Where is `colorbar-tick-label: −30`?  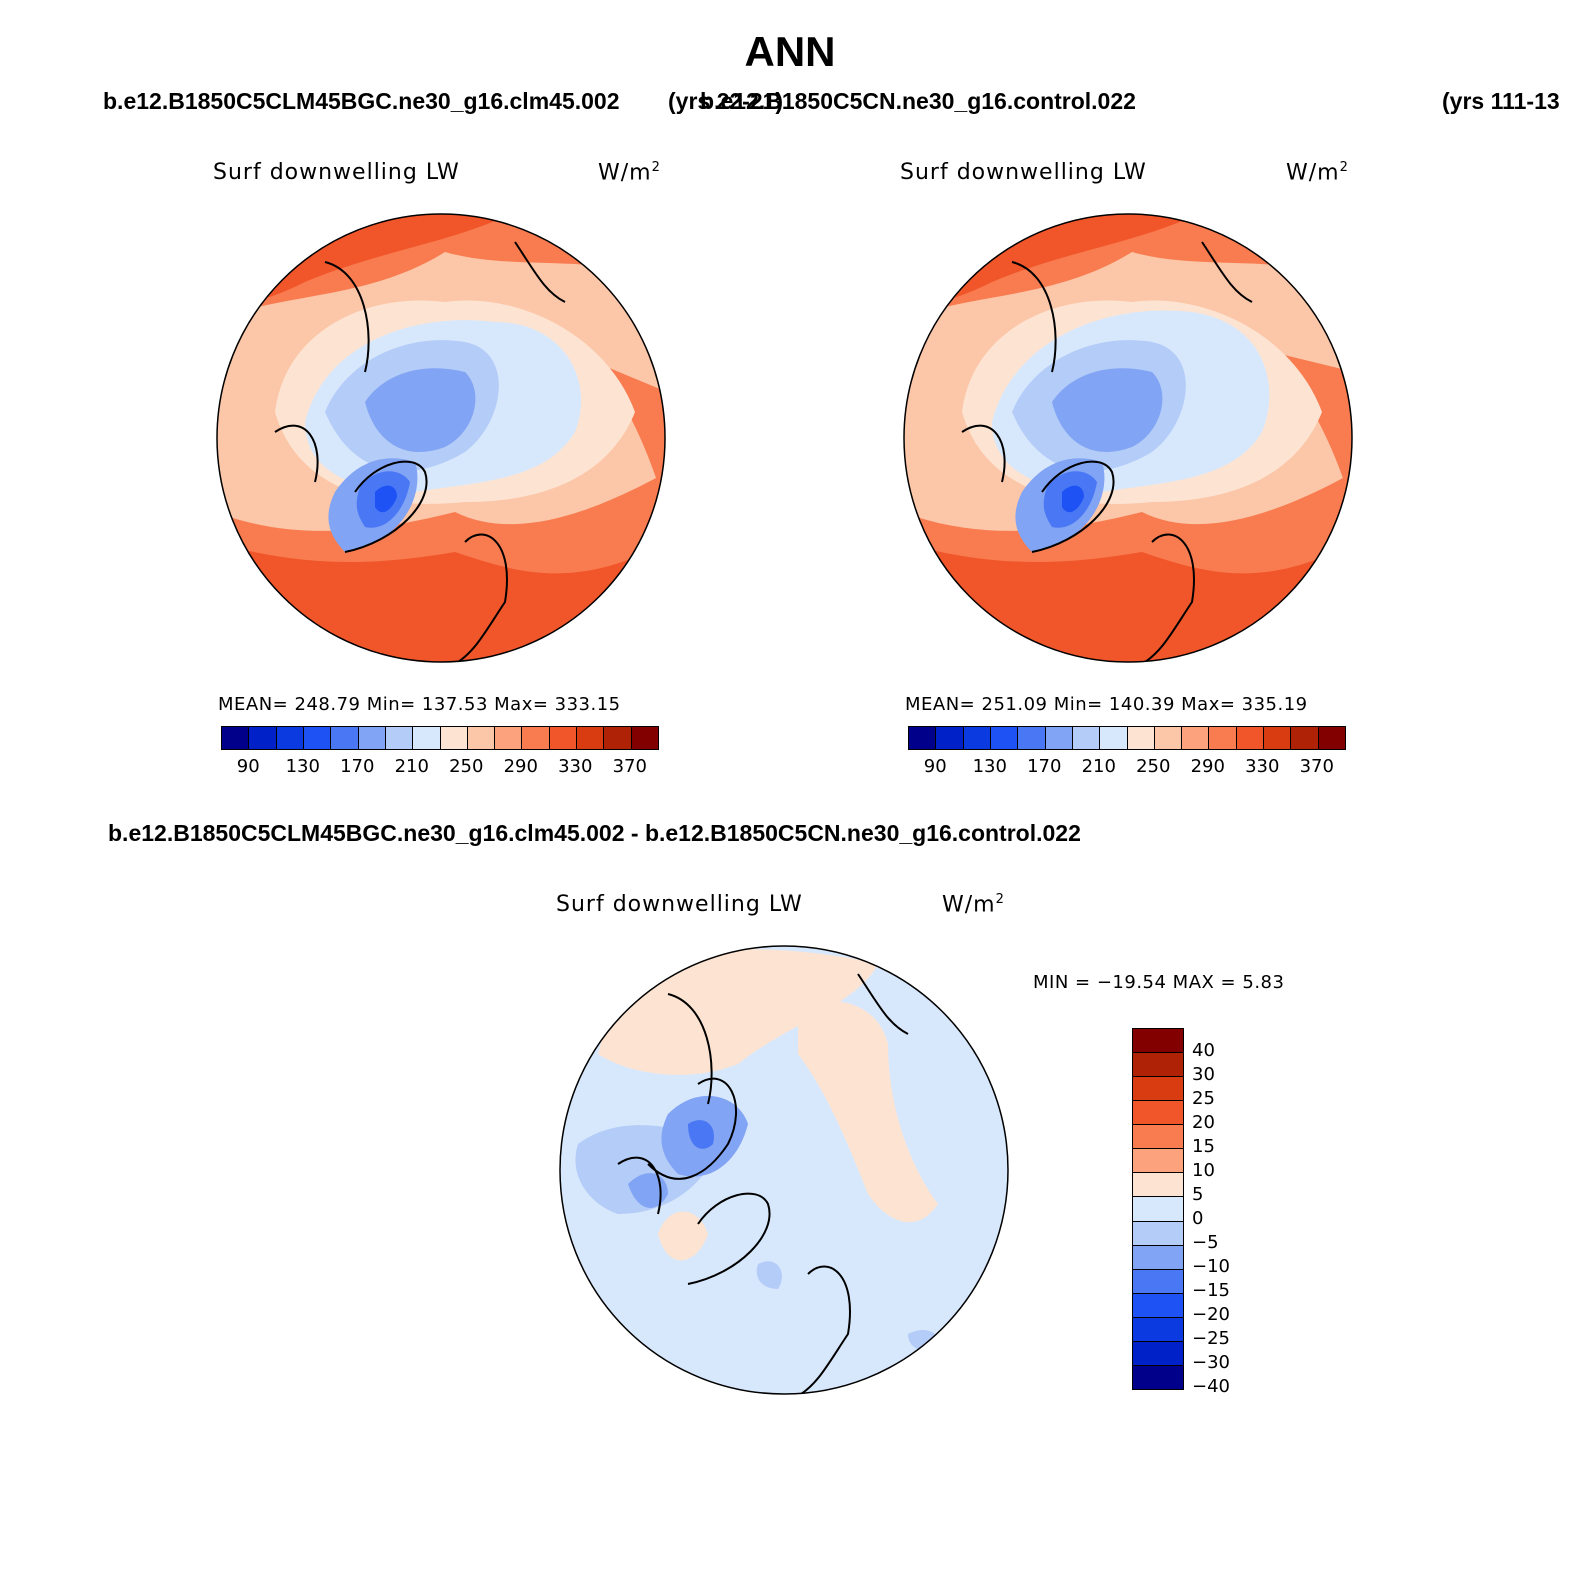 colorbar-tick-label: −30 is located at coordinates (1211, 1362).